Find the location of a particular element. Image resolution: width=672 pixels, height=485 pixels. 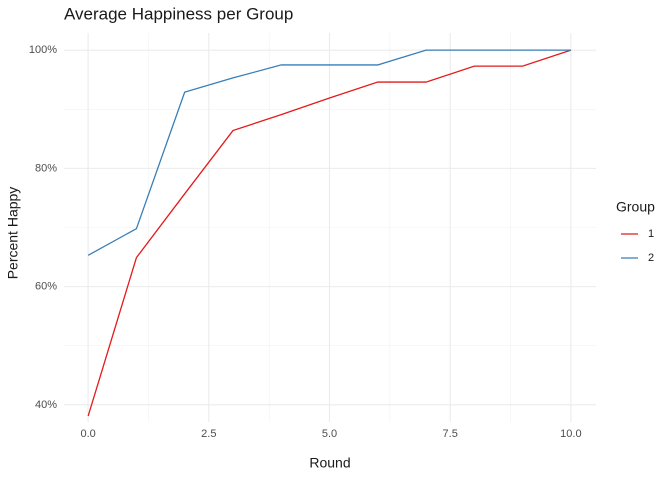

legend-title: Group is located at coordinates (635, 207).